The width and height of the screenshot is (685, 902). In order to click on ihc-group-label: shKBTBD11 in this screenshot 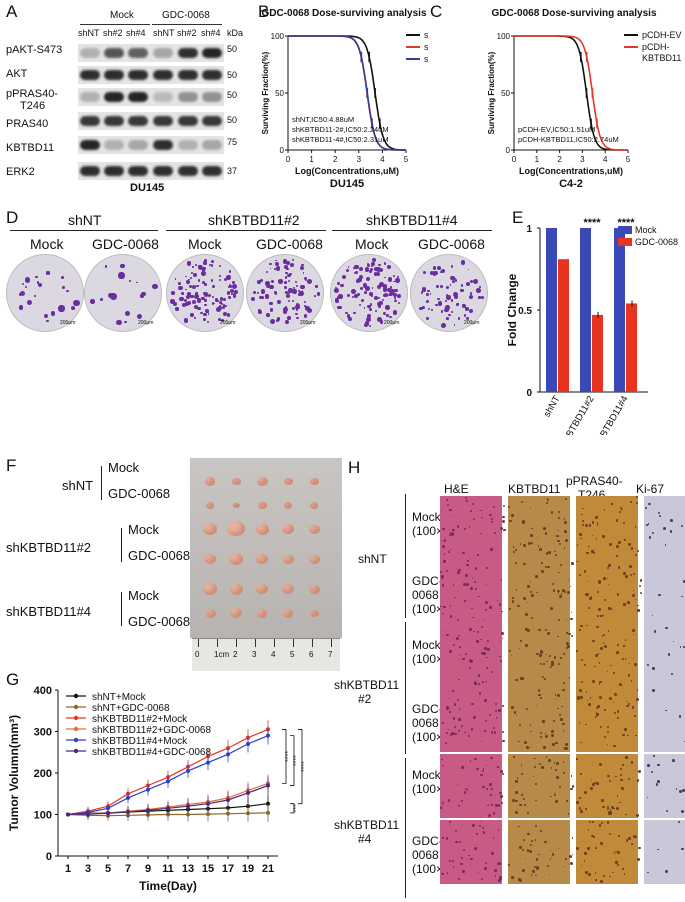, I will do `click(367, 685)`.